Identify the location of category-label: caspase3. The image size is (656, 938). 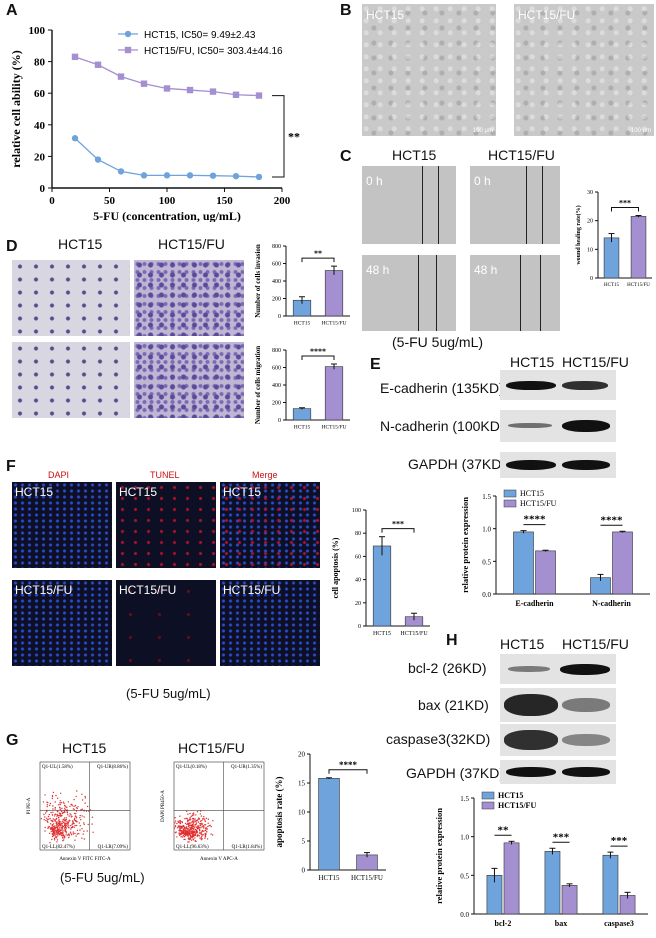
(619, 923).